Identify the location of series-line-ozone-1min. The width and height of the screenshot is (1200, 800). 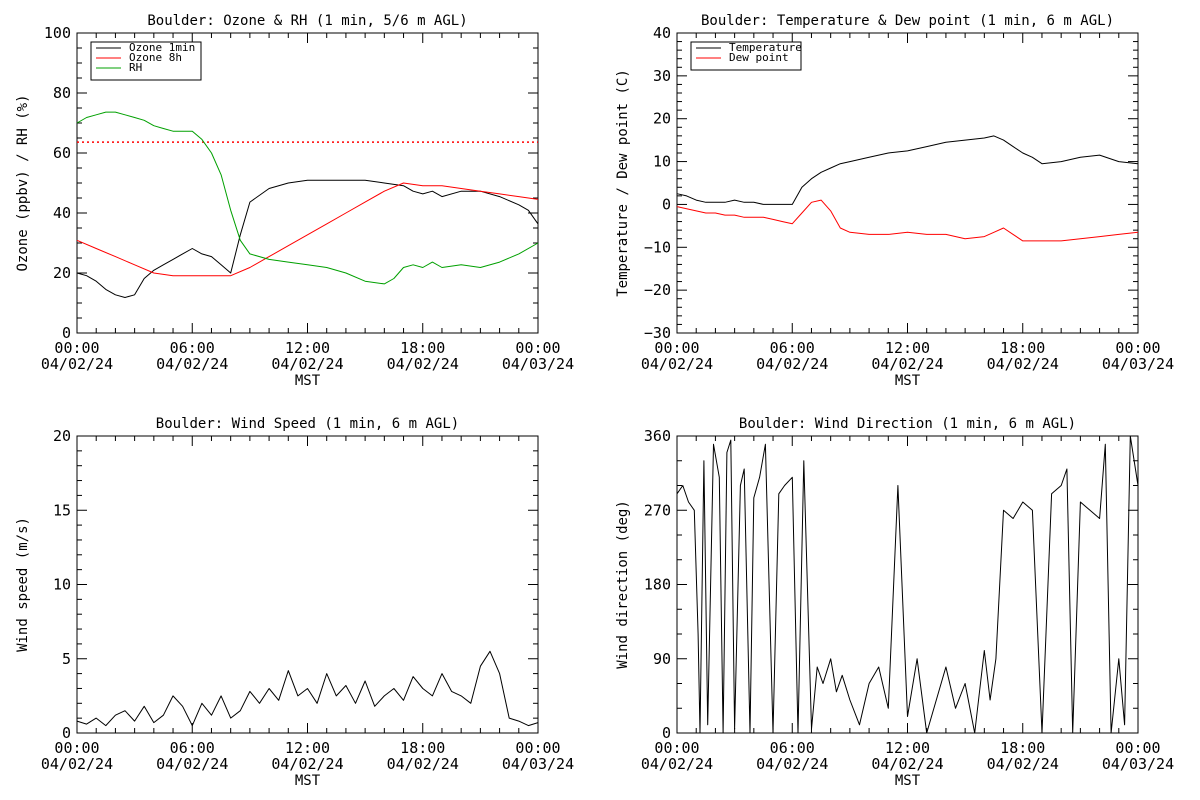
(307, 238).